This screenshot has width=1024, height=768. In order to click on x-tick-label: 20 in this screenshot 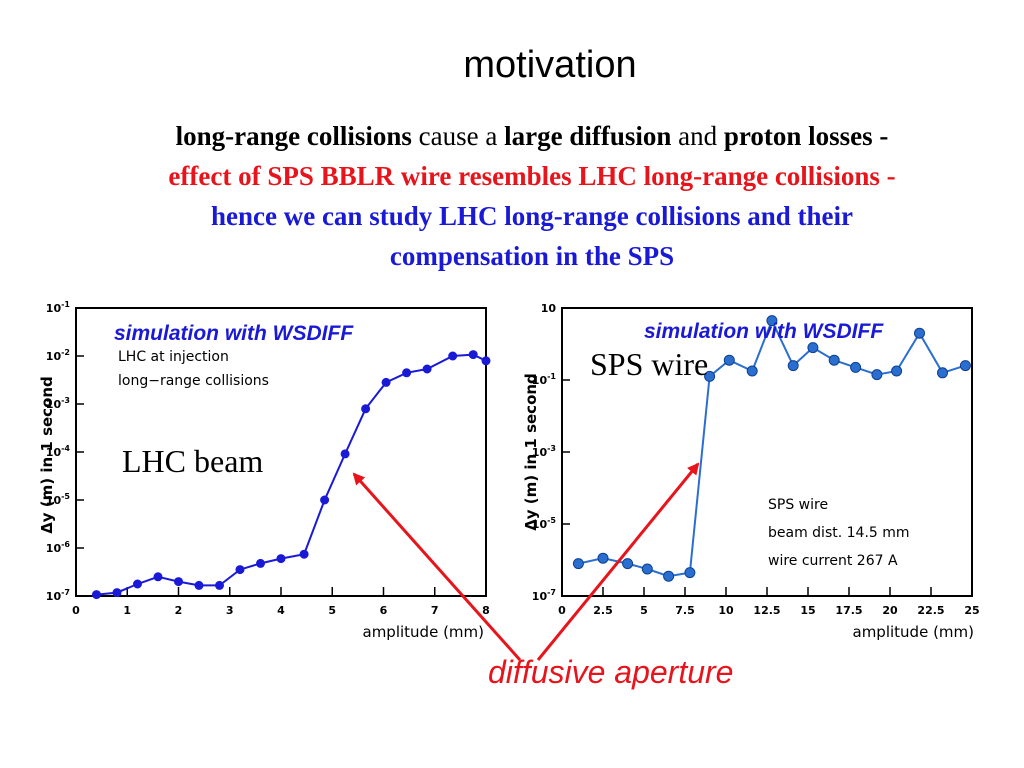, I will do `click(890, 610)`.